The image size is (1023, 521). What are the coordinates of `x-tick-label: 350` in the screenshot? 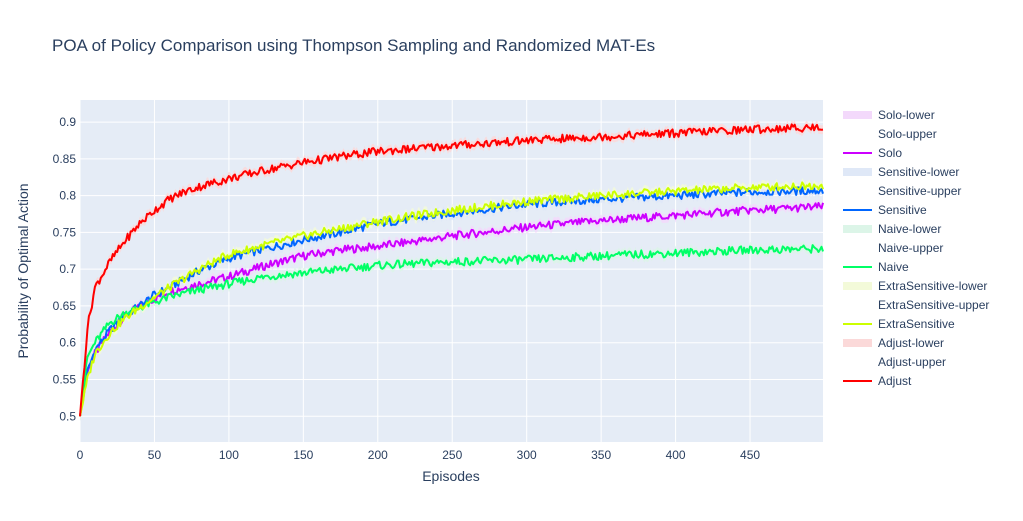 It's located at (601, 455).